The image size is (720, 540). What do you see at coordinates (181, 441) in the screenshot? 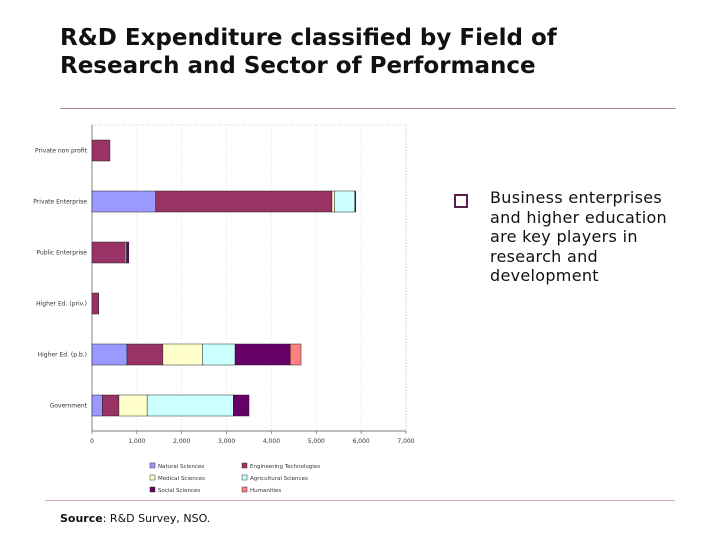
I see `x-tick-label: 2,000` at bounding box center [181, 441].